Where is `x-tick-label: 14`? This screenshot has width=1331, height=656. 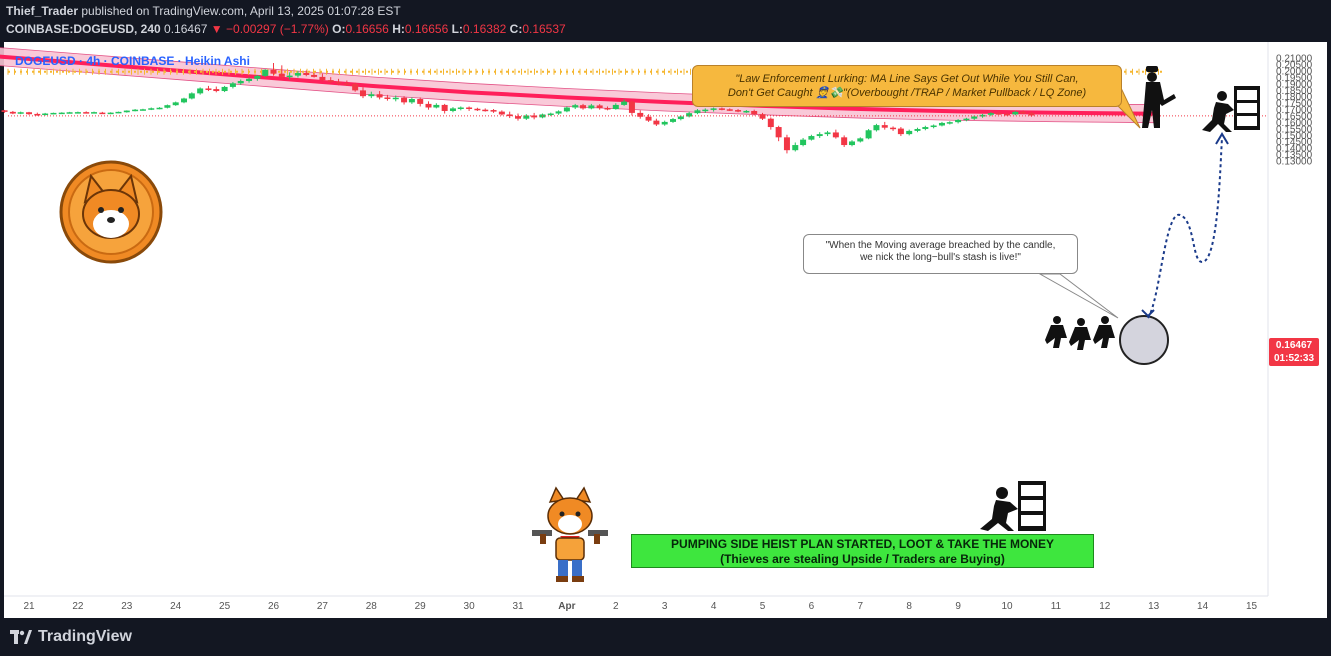 x-tick-label: 14 is located at coordinates (1203, 606).